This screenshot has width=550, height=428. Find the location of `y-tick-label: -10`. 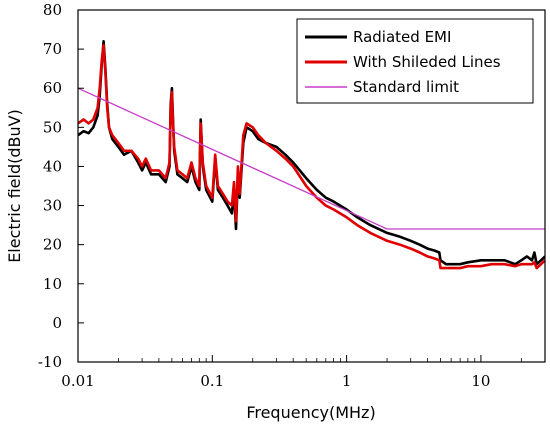

y-tick-label: -10 is located at coordinates (50, 362).